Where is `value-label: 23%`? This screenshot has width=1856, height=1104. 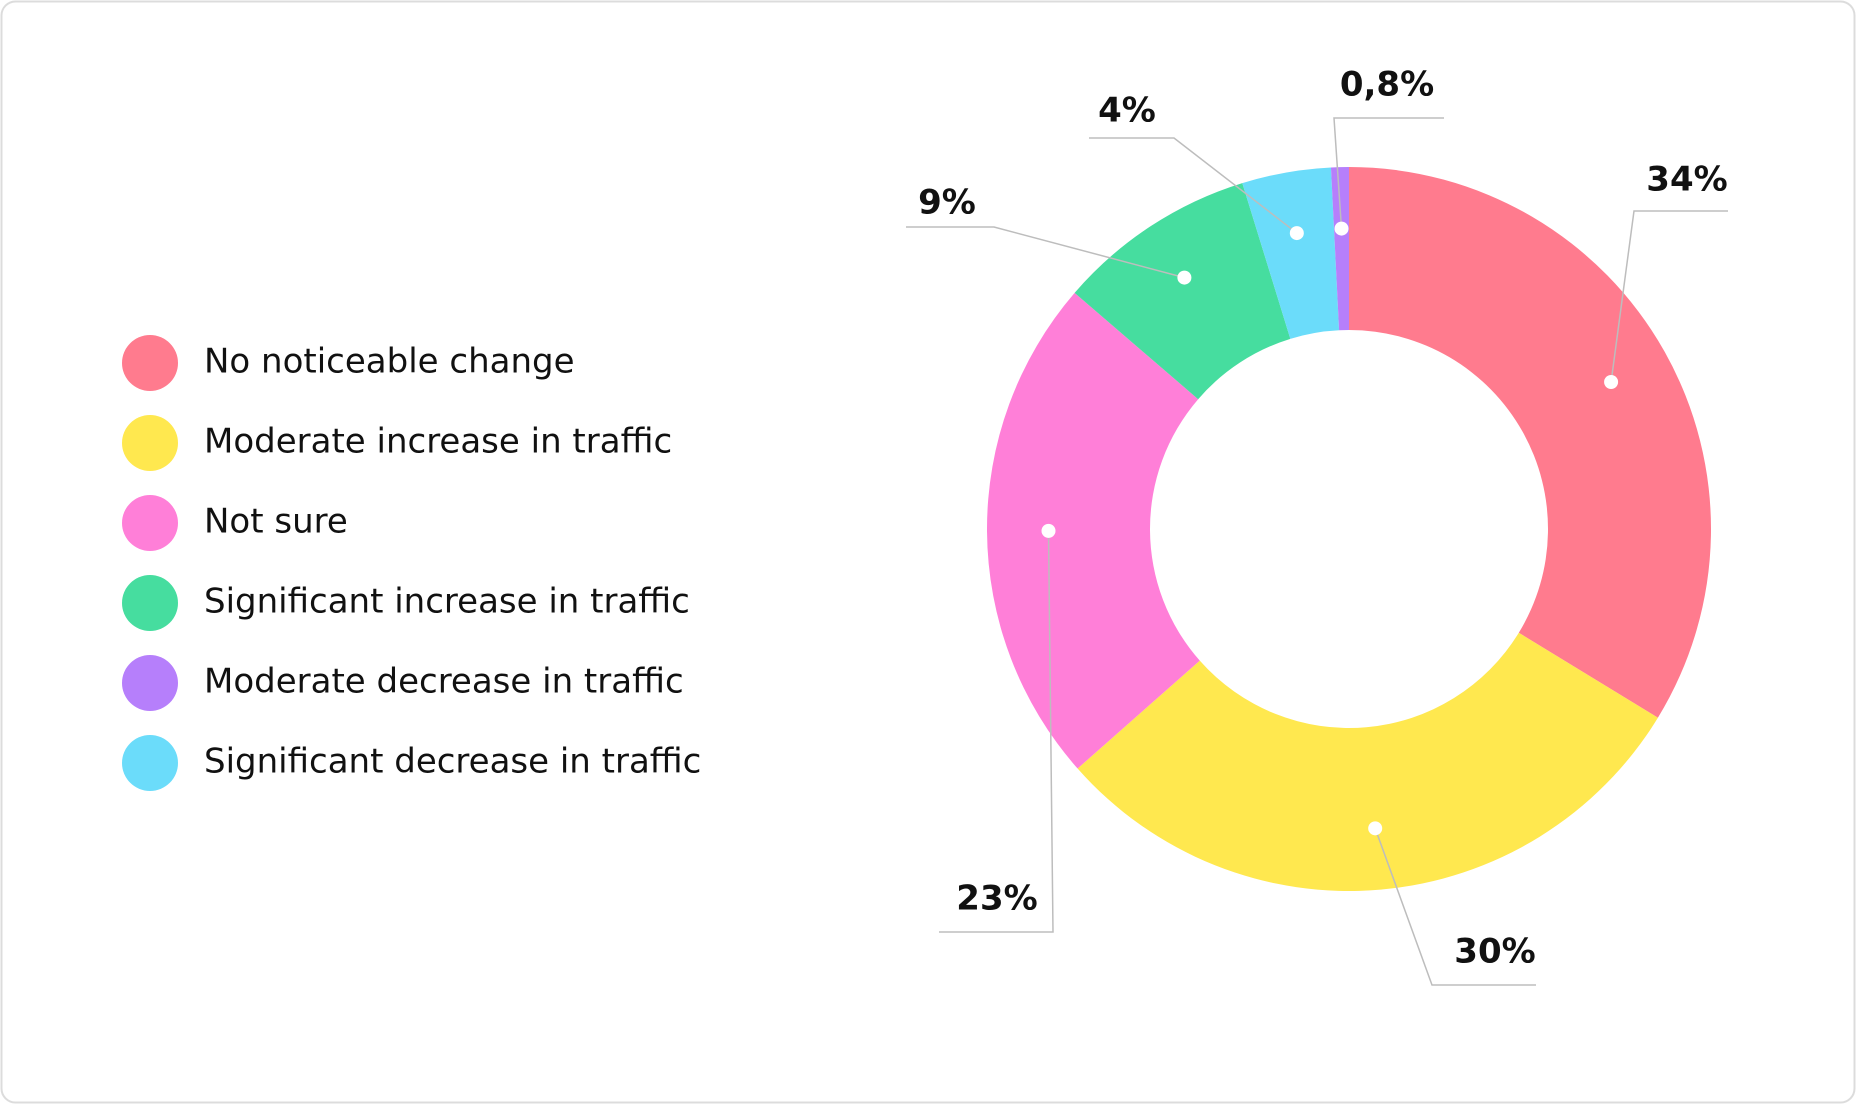
value-label: 23% is located at coordinates (996, 899).